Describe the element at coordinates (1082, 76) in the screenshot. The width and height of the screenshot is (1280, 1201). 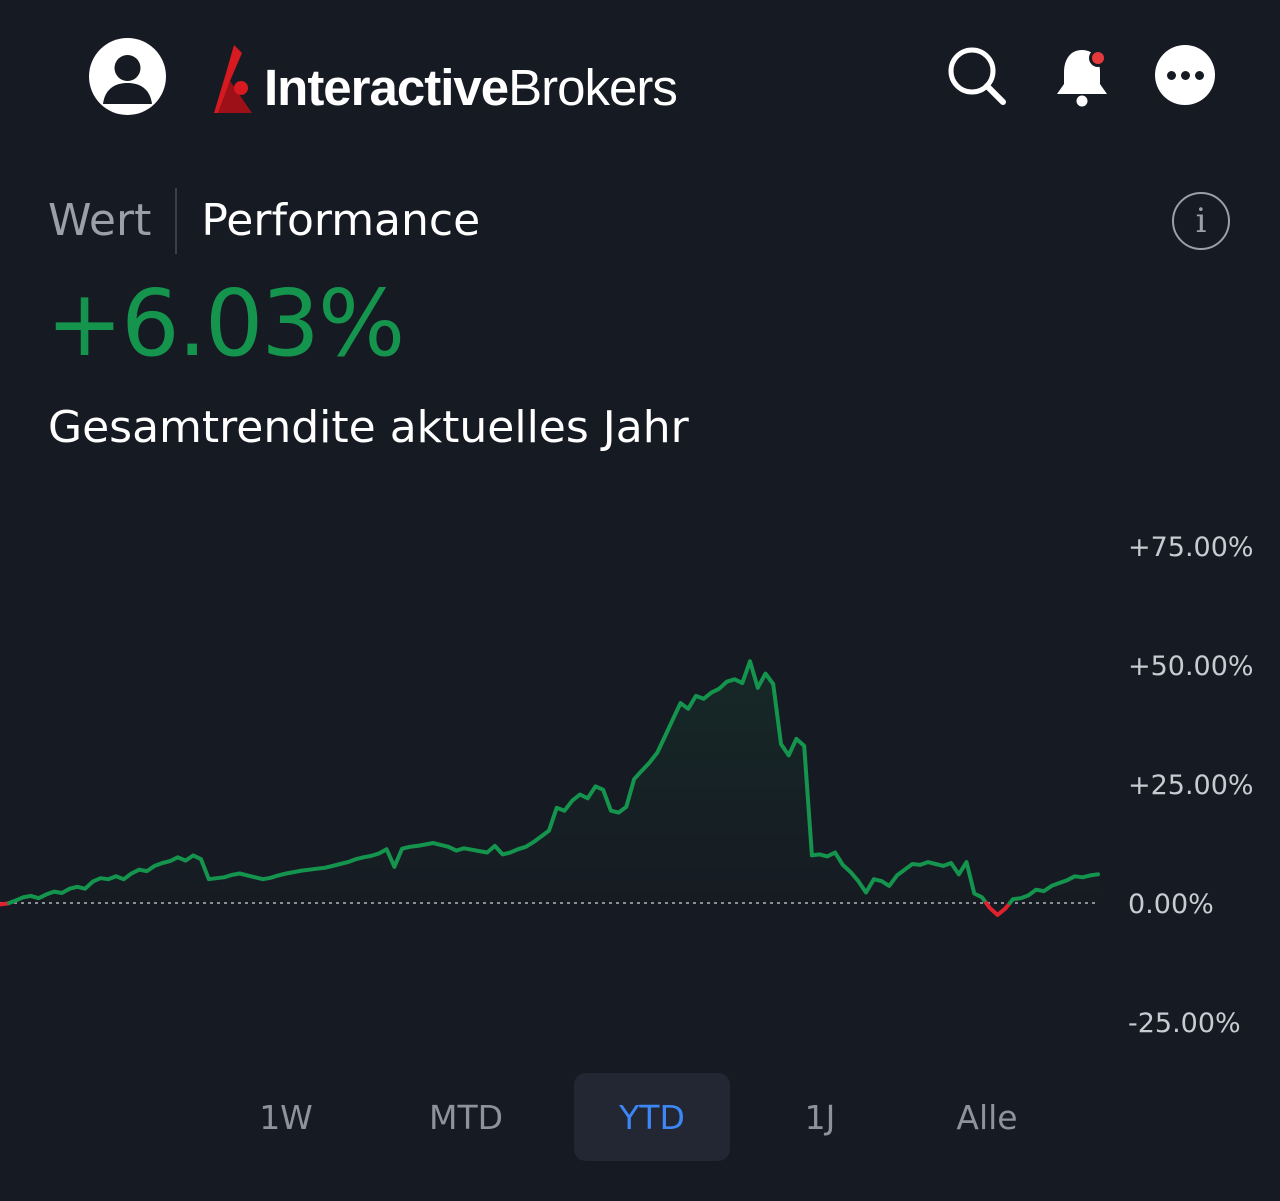
I see `bell-icon` at that location.